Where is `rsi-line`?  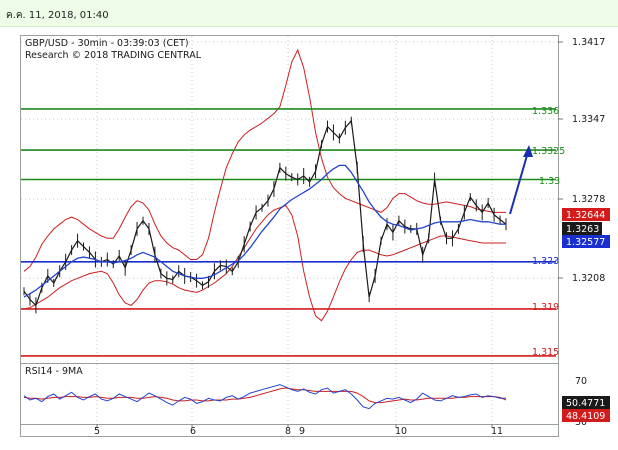
rsi-line is located at coordinates (264, 397).